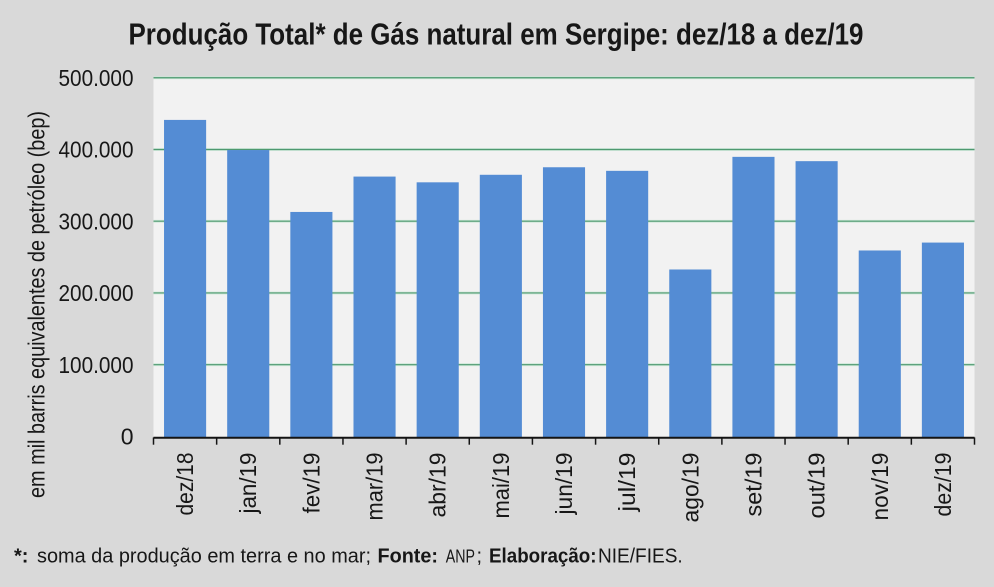 Image resolution: width=994 pixels, height=587 pixels. I want to click on svg-text: set/19, so click(754, 485).